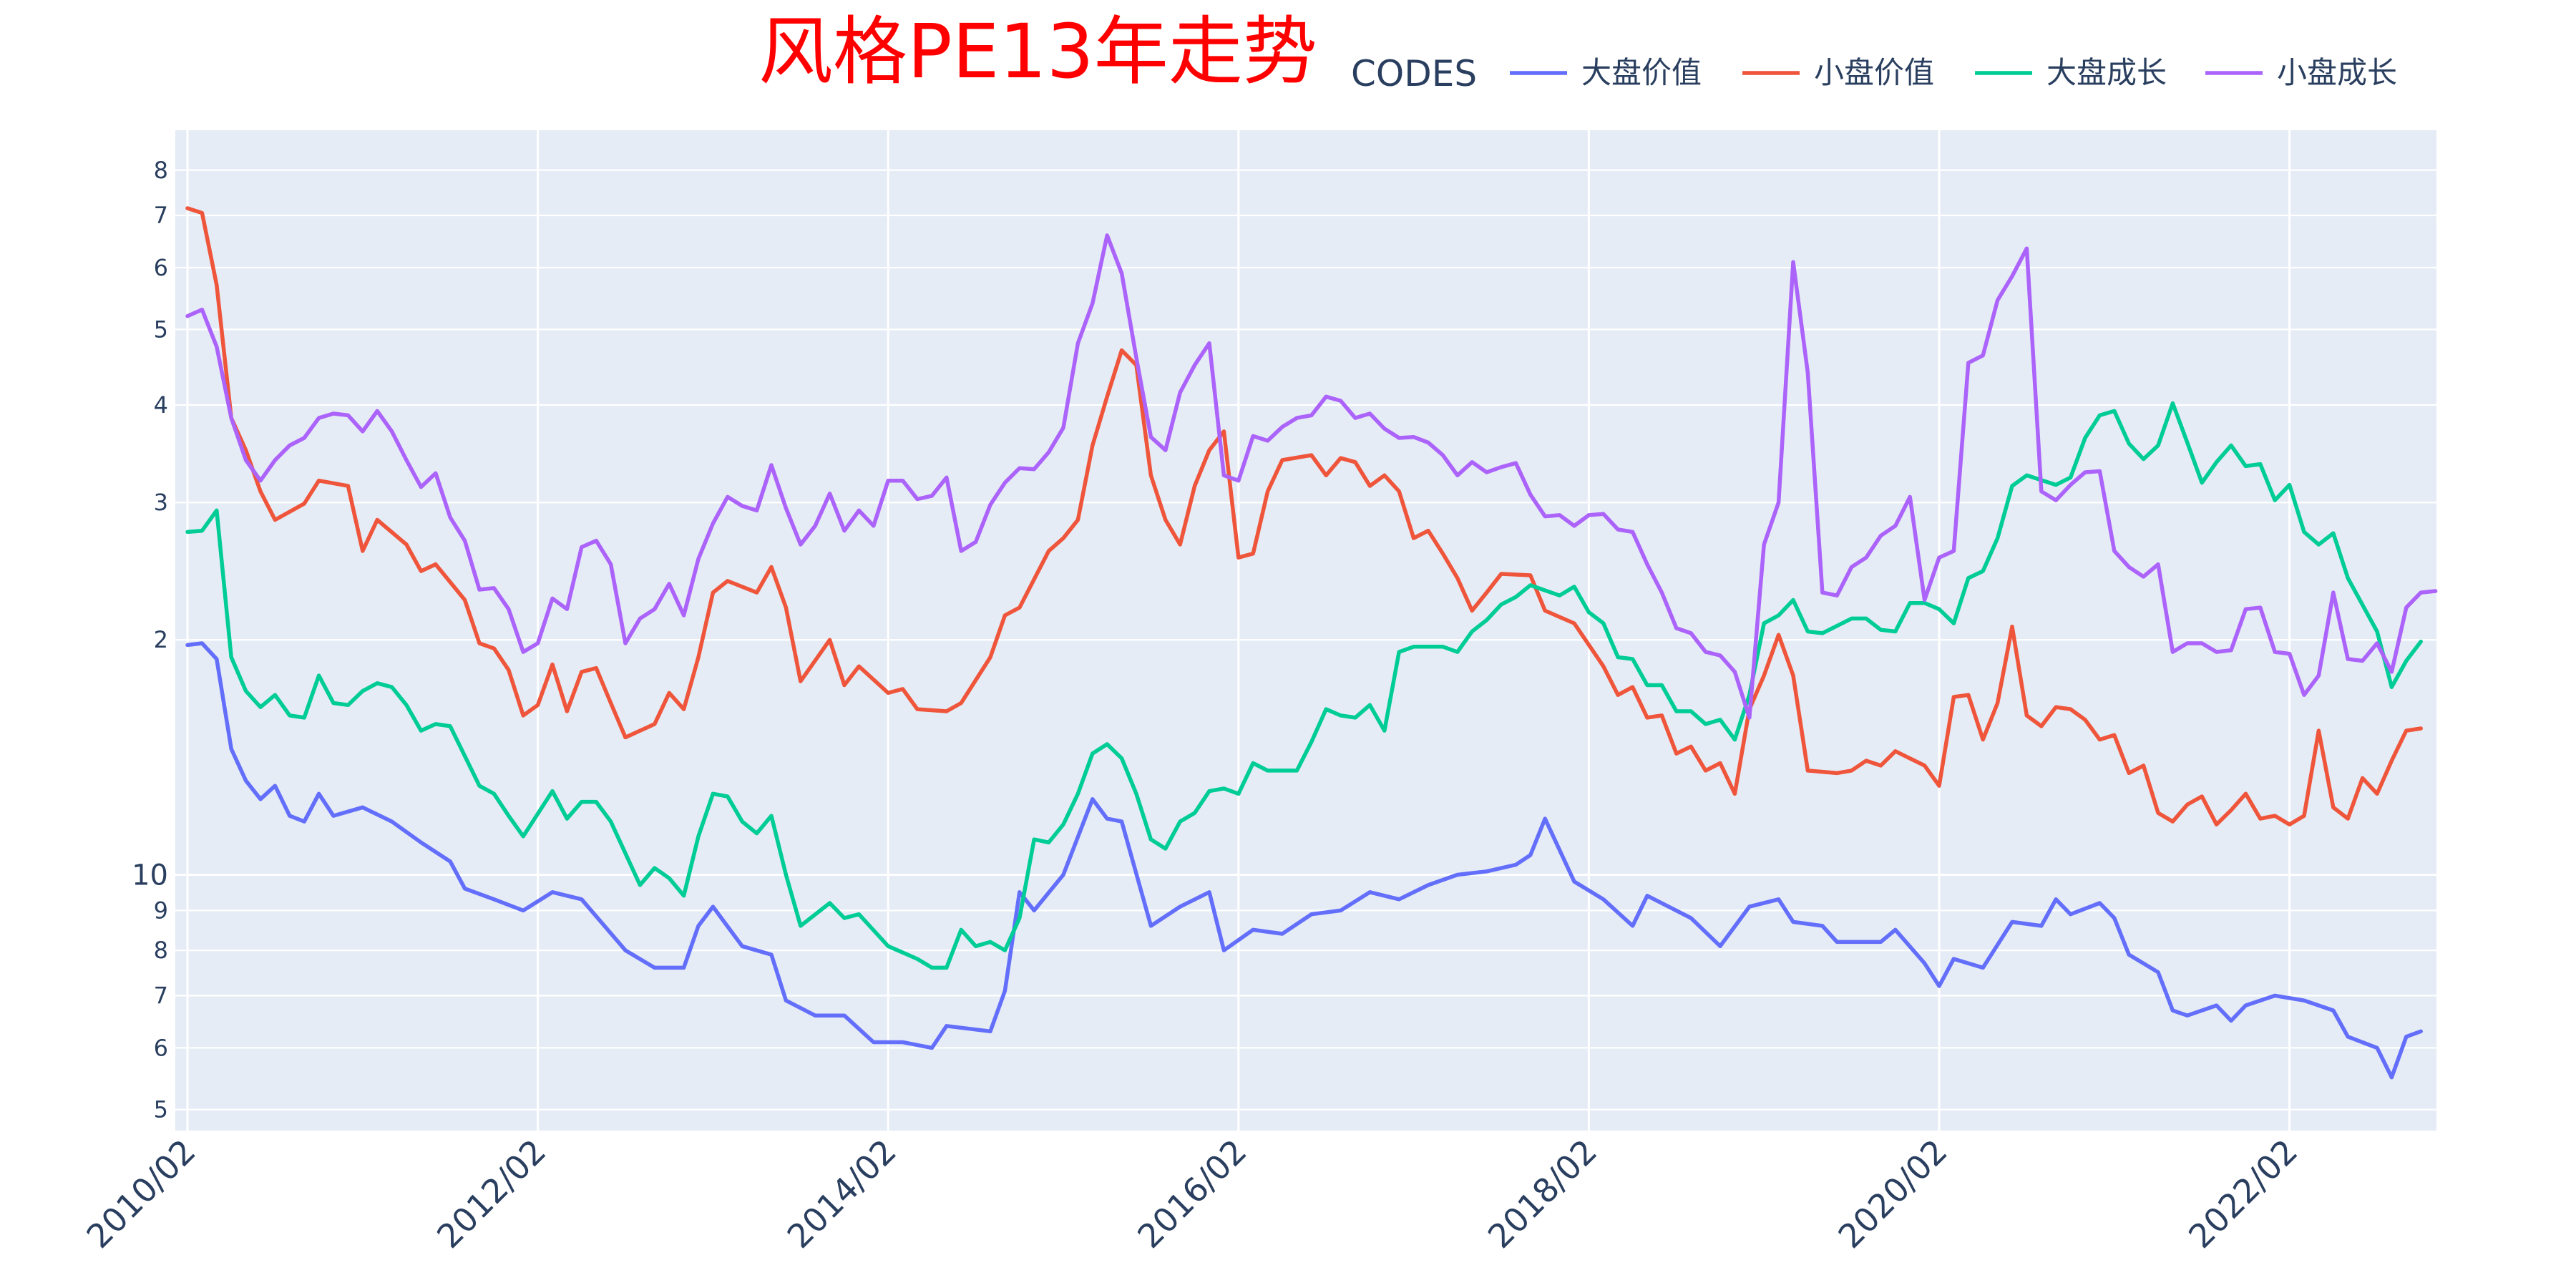 The width and height of the screenshot is (2576, 1288). I want to click on x-tick-label: 2014/02, so click(842, 1194).